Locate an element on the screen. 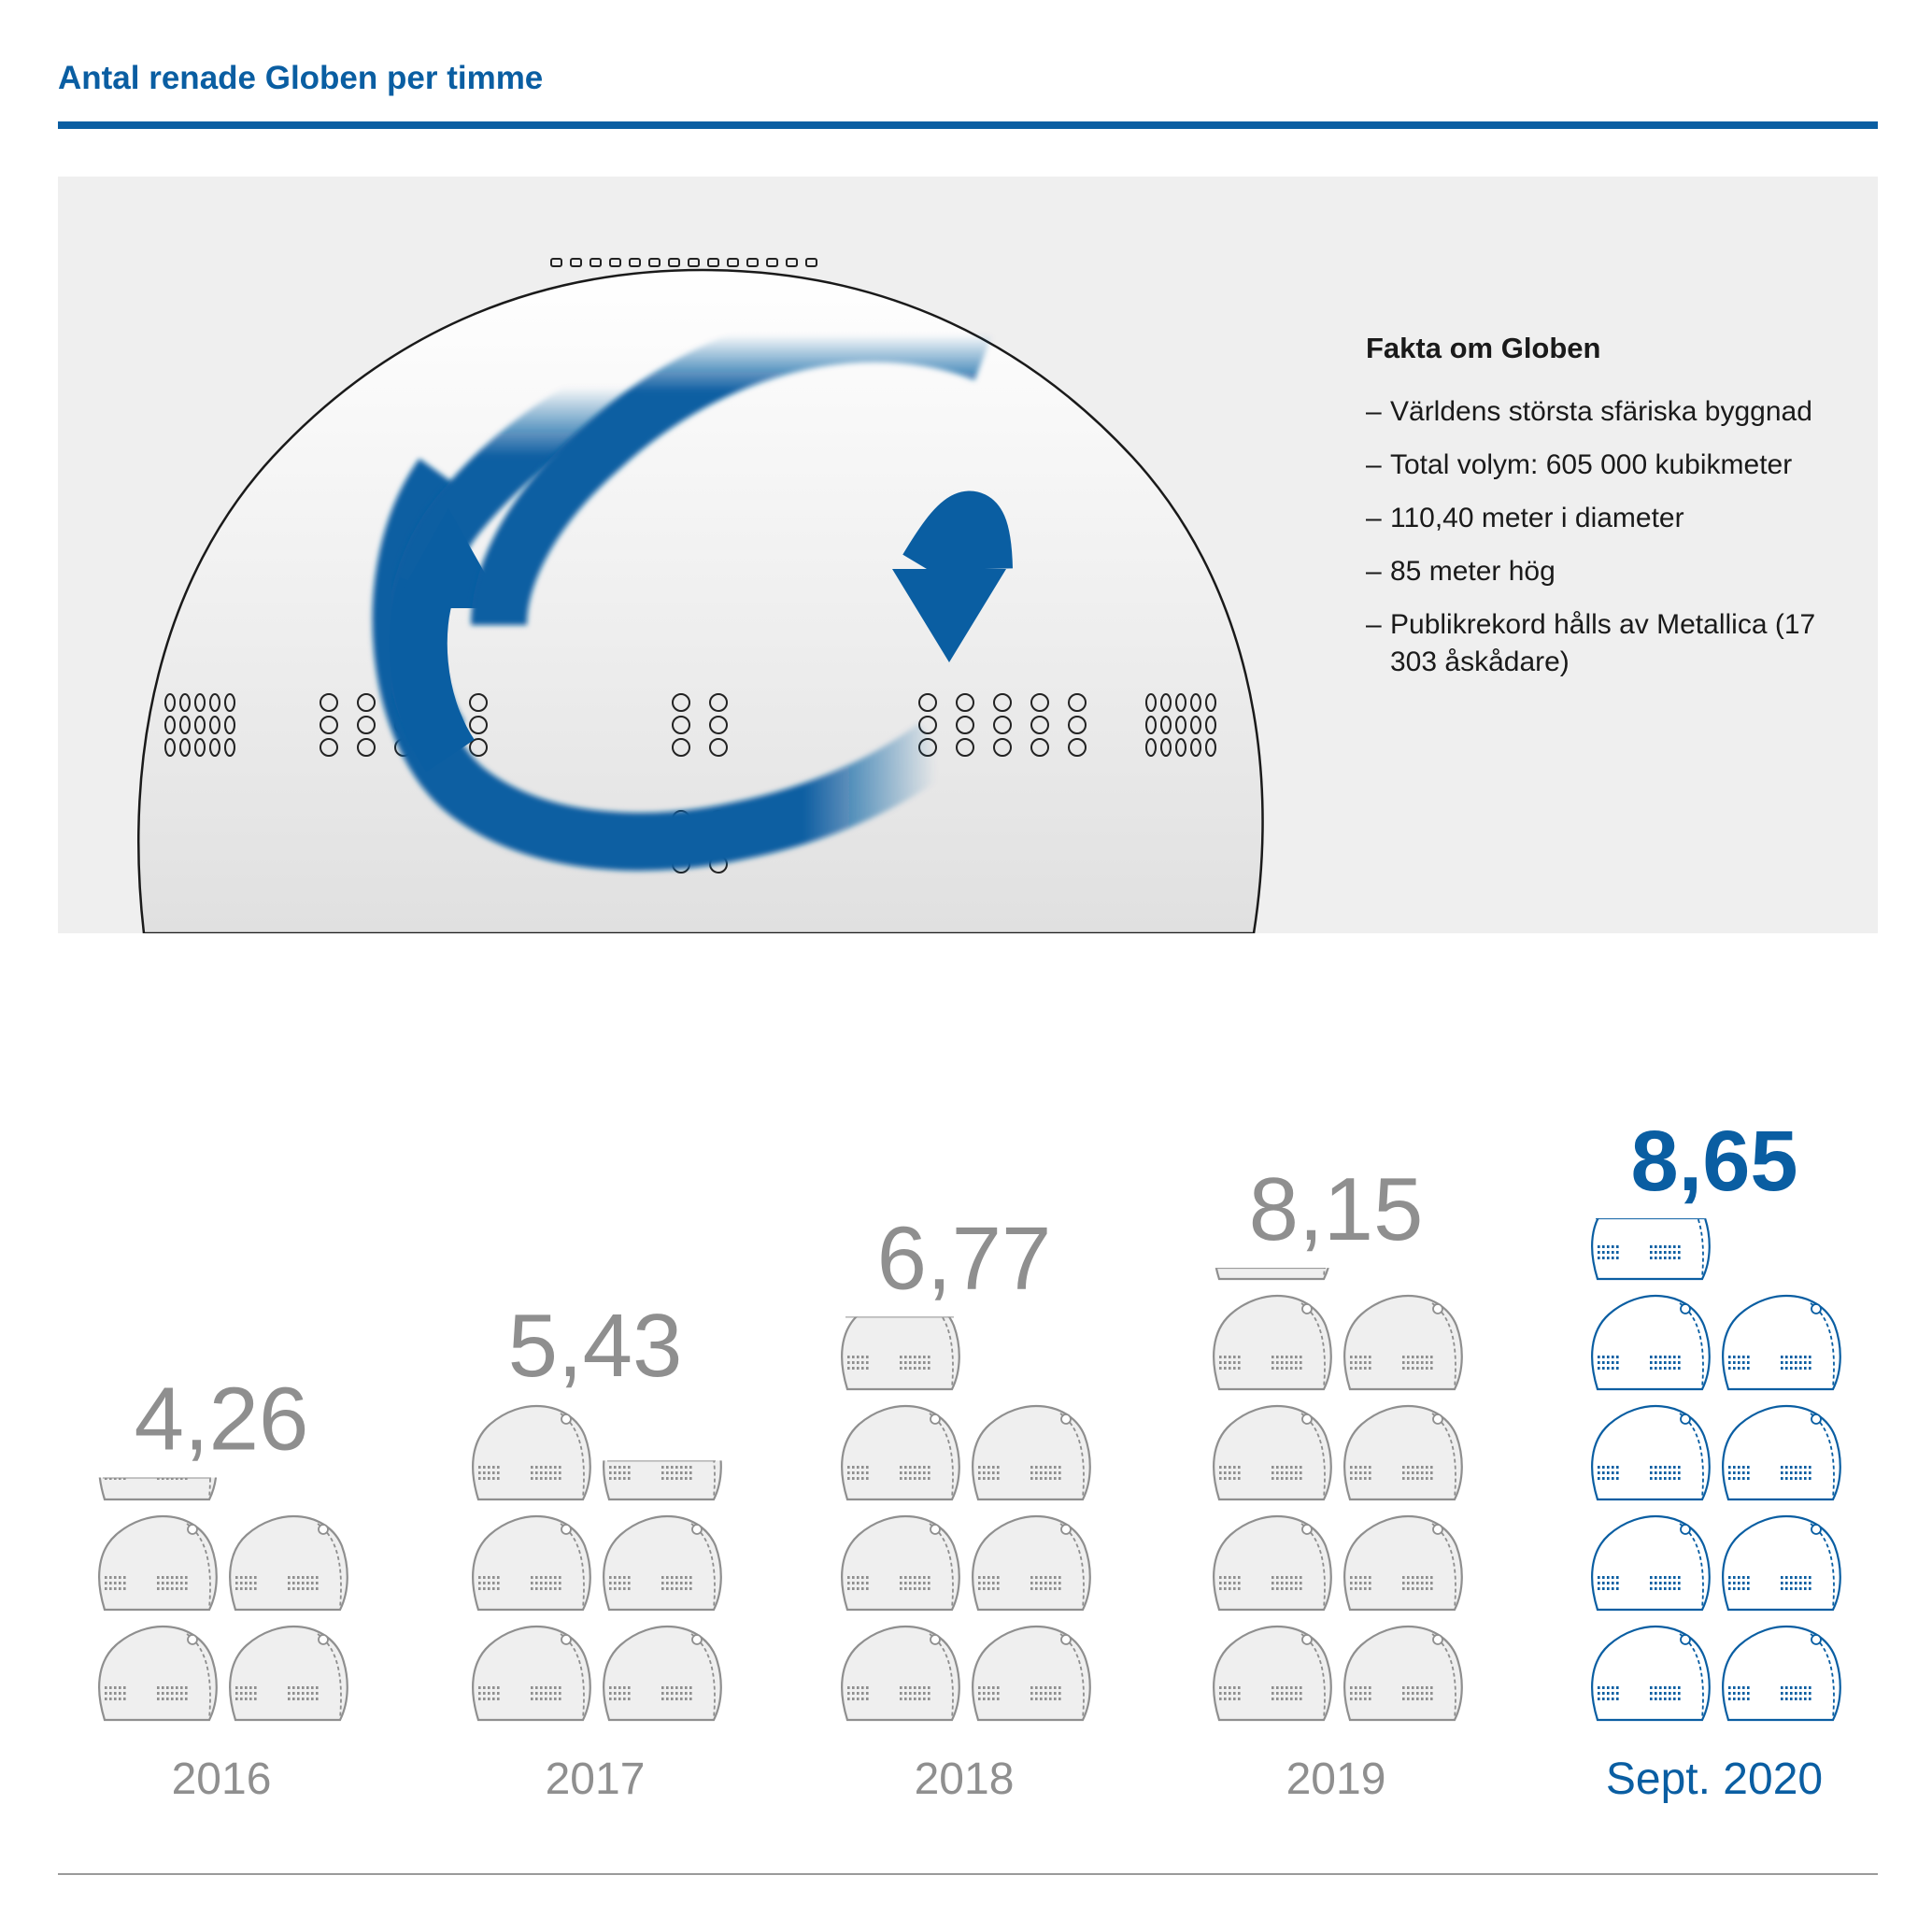 The height and width of the screenshot is (1932, 1932). value-label: 6,77 is located at coordinates (964, 1258).